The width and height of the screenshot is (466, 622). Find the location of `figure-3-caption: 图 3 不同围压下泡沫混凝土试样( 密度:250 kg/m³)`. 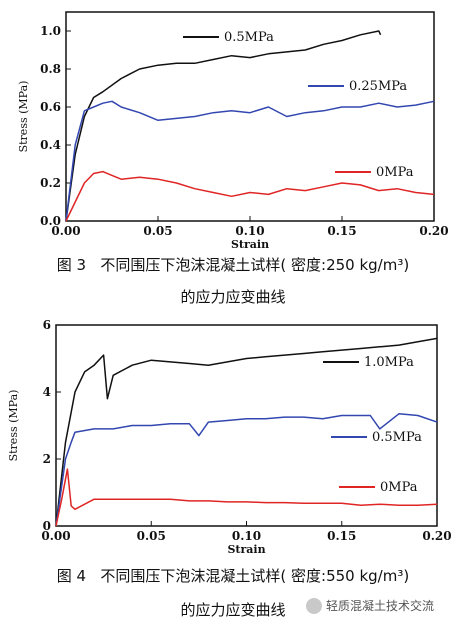

figure-3-caption: 图 3 不同围压下泡沫混凝土试样( 密度:250 kg/m³) is located at coordinates (233, 264).